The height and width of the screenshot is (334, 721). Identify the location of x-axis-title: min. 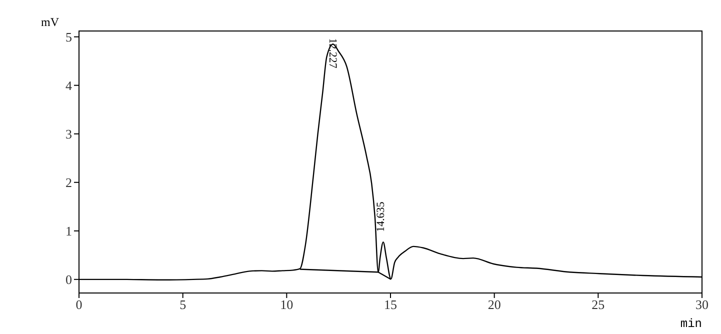
(691, 324).